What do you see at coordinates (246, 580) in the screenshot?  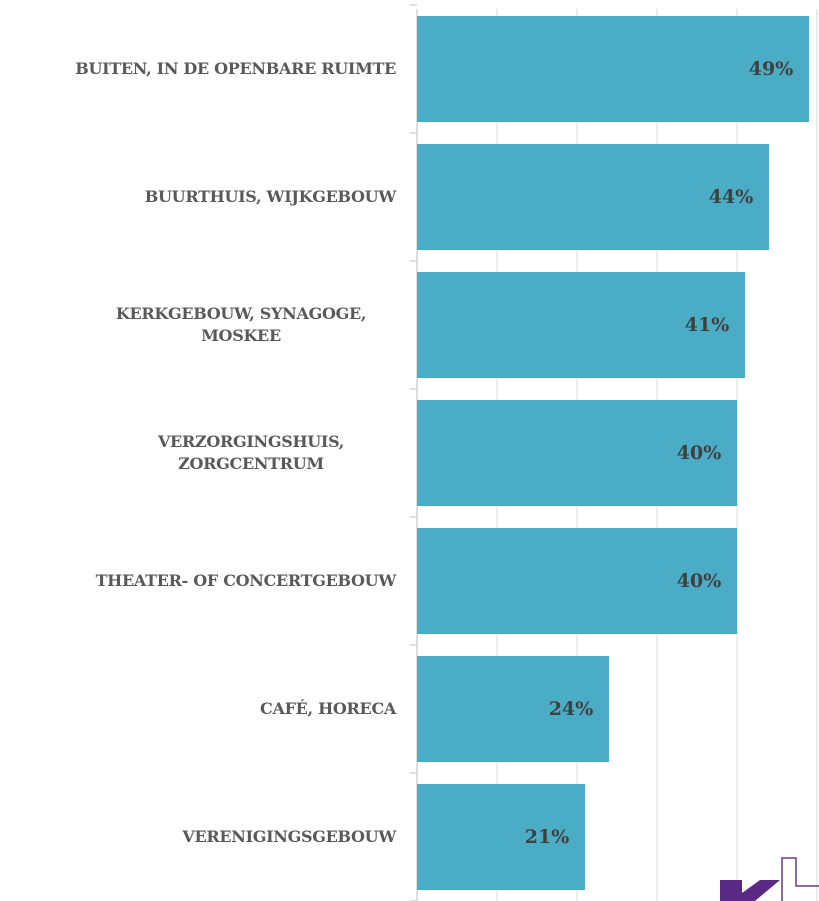 I see `category-label: THEATER- OF CONCERTGEBOUW` at bounding box center [246, 580].